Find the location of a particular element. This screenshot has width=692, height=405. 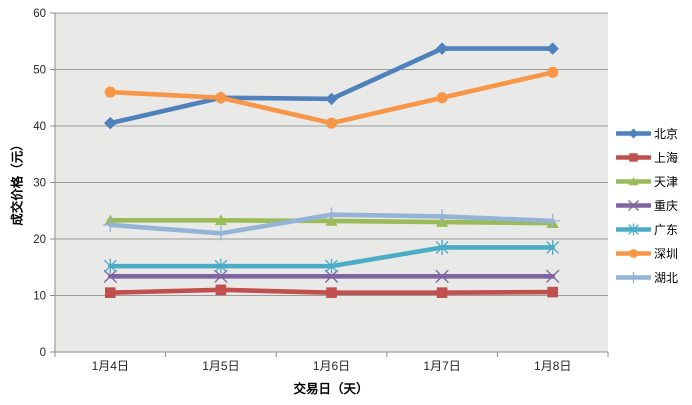

x-category-label-3: 1月7日 is located at coordinates (441, 366).